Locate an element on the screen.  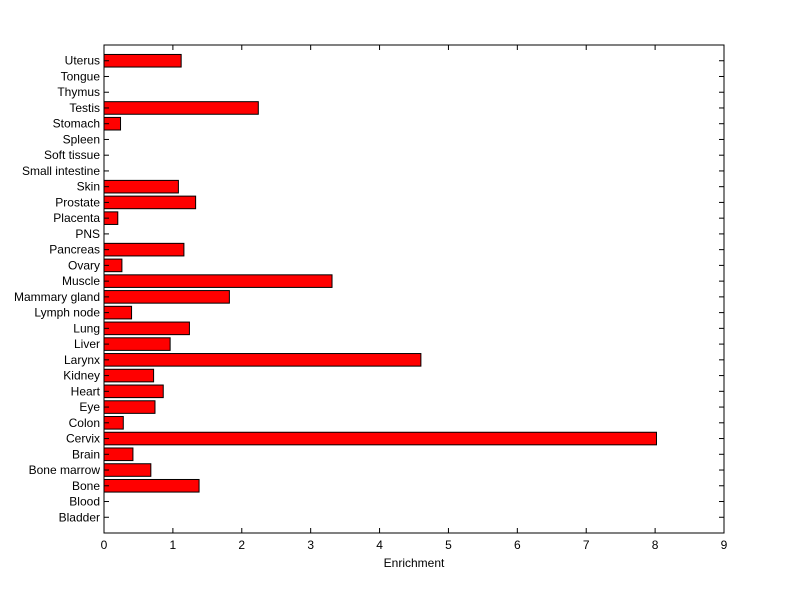
y-tick-label: Testis is located at coordinates (84, 108).